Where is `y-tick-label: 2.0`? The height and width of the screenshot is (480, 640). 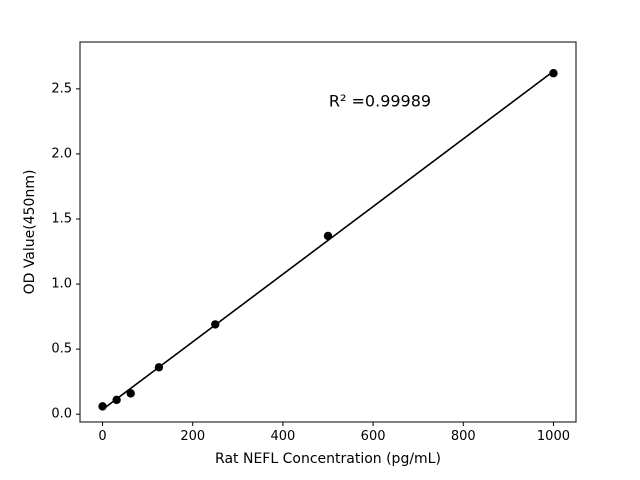
y-tick-label: 2.0 is located at coordinates (61, 153).